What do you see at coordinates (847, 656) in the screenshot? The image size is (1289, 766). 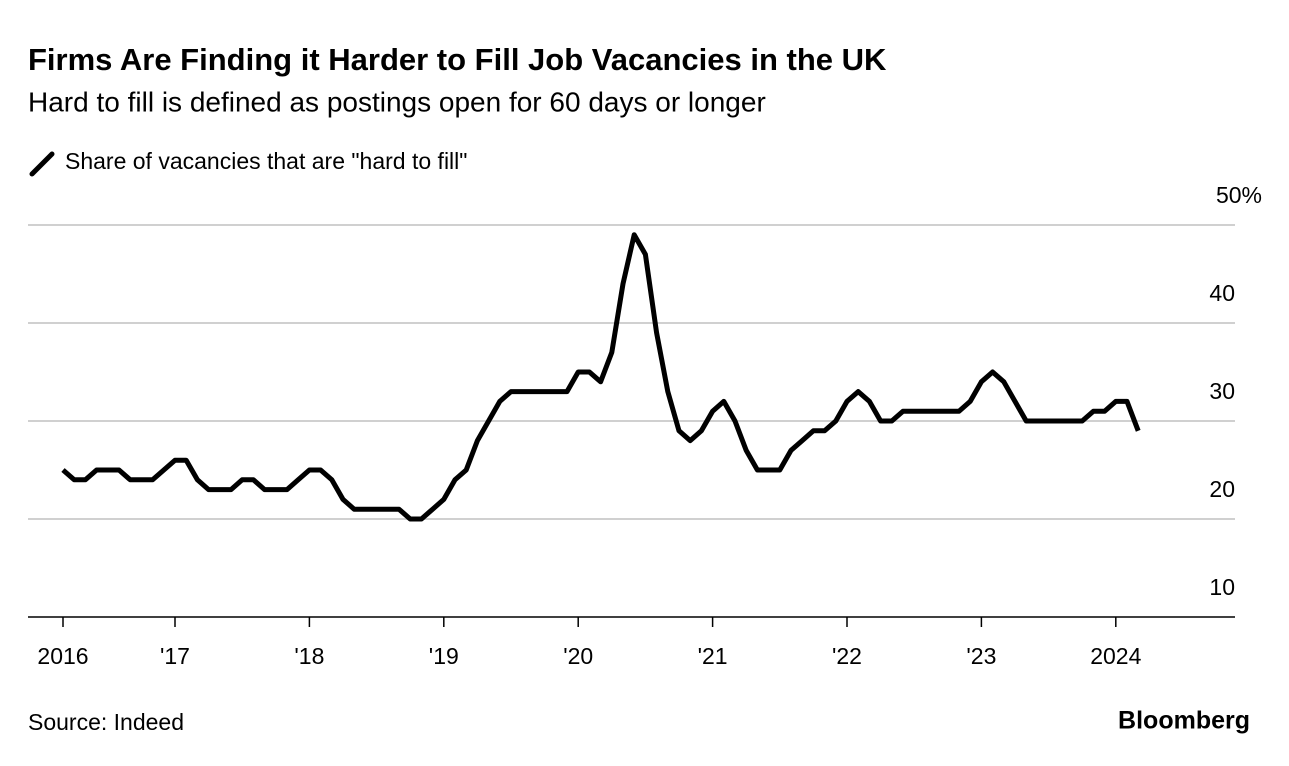 I see `x-tick-label: '22` at bounding box center [847, 656].